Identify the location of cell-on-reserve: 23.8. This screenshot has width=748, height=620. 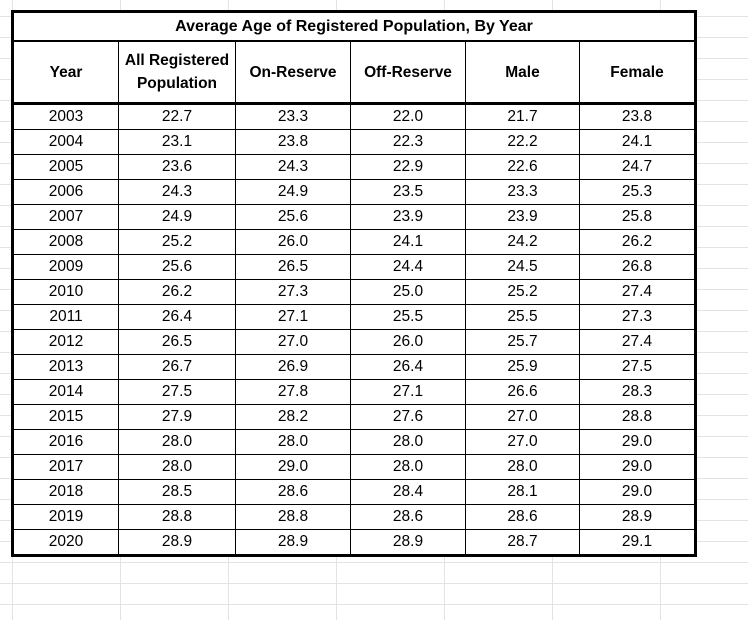
(293, 142).